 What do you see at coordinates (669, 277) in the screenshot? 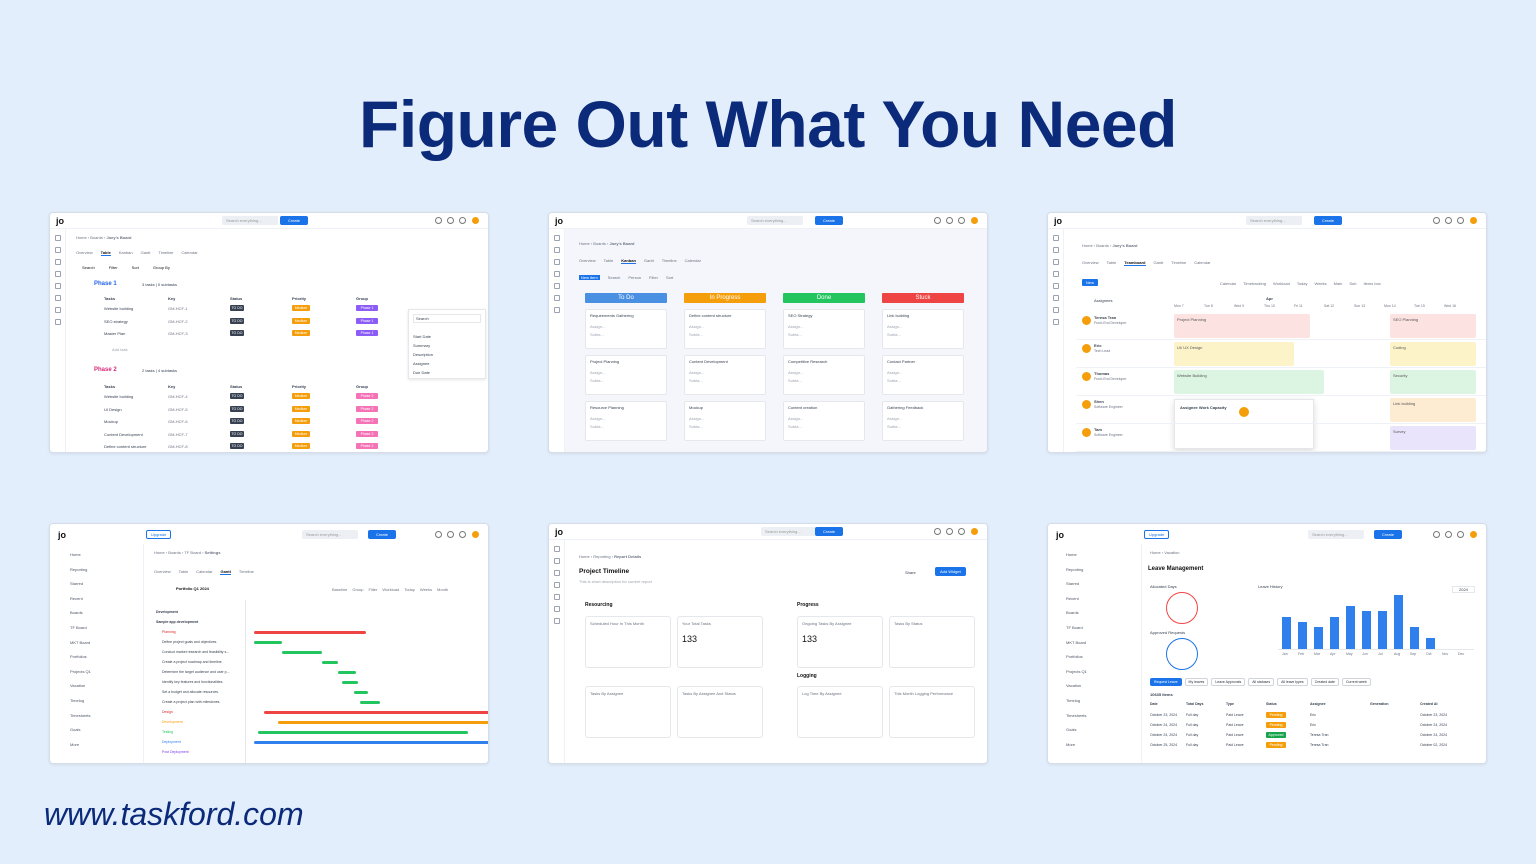
I see `sort-button: Sort` at bounding box center [669, 277].